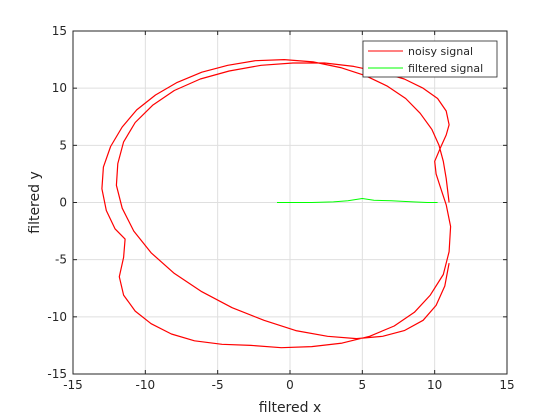 The image size is (560, 420). What do you see at coordinates (290, 408) in the screenshot?
I see `x-axis-label: filtered x` at bounding box center [290, 408].